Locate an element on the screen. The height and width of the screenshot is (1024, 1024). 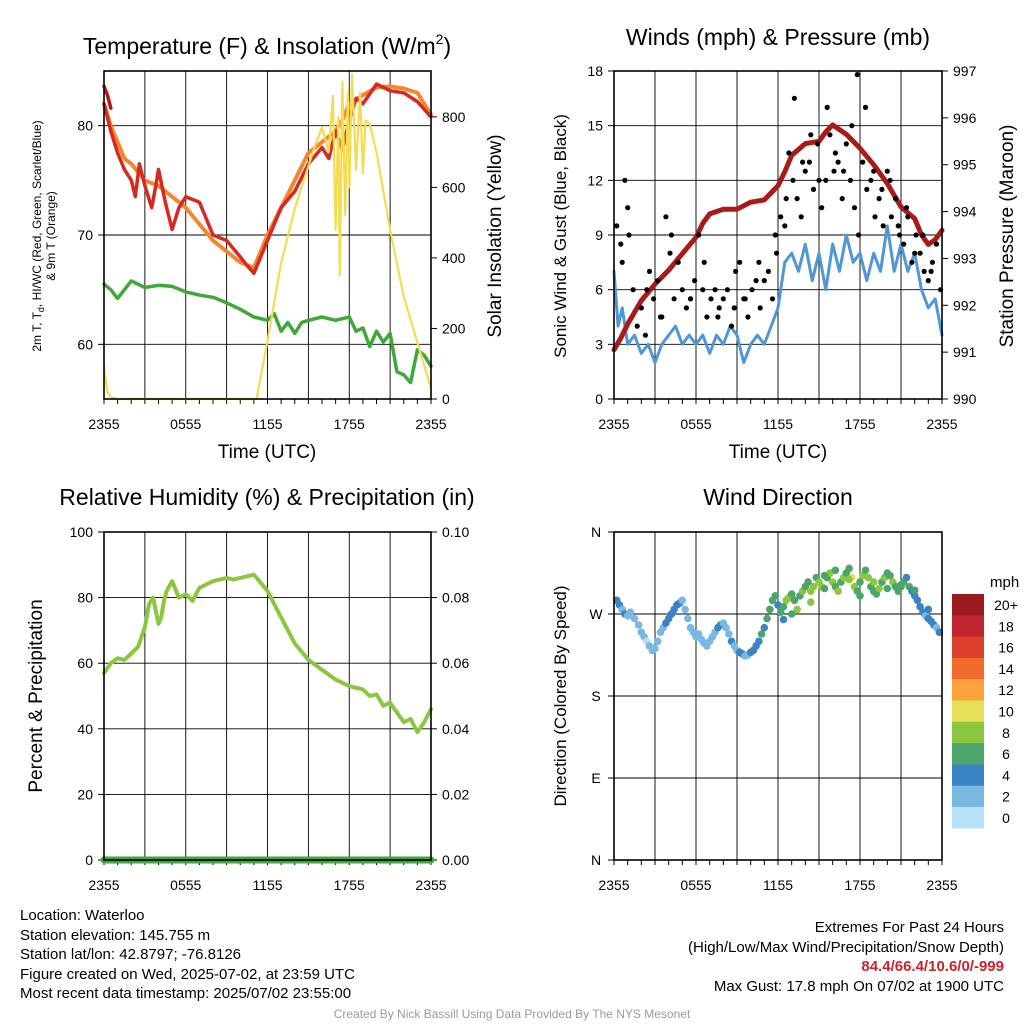
y-tick-label: 70 is located at coordinates (85, 235).